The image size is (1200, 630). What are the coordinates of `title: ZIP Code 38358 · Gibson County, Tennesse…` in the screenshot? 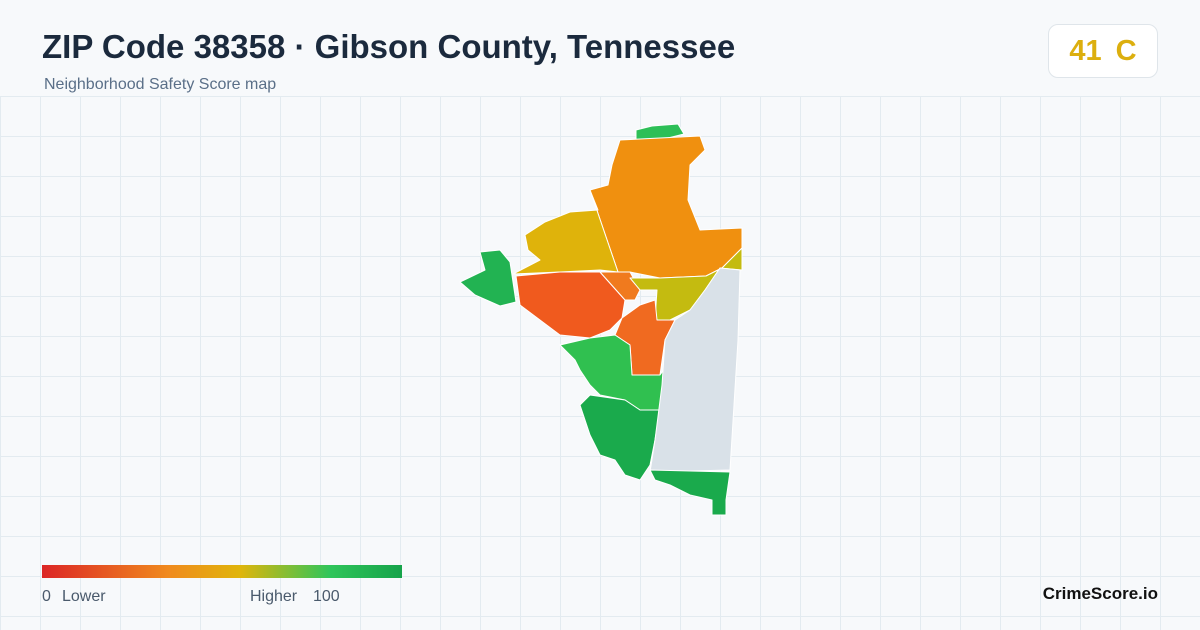 It's located at (389, 46).